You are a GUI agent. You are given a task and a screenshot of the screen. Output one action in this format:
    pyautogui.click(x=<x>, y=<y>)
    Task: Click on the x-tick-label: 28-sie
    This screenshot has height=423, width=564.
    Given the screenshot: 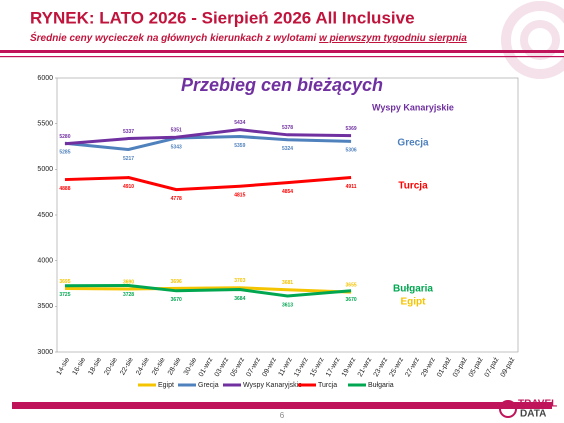 What is the action you would take?
    pyautogui.click(x=175, y=366)
    